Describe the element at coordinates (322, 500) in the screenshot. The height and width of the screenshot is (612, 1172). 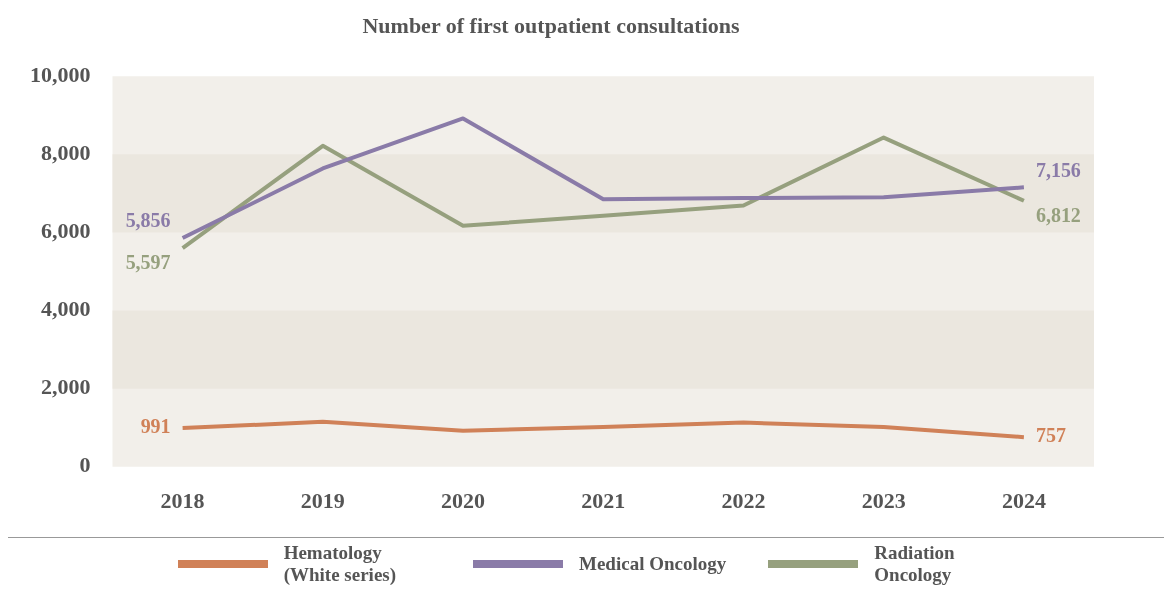
I see `x-tick-label: 2019` at that location.